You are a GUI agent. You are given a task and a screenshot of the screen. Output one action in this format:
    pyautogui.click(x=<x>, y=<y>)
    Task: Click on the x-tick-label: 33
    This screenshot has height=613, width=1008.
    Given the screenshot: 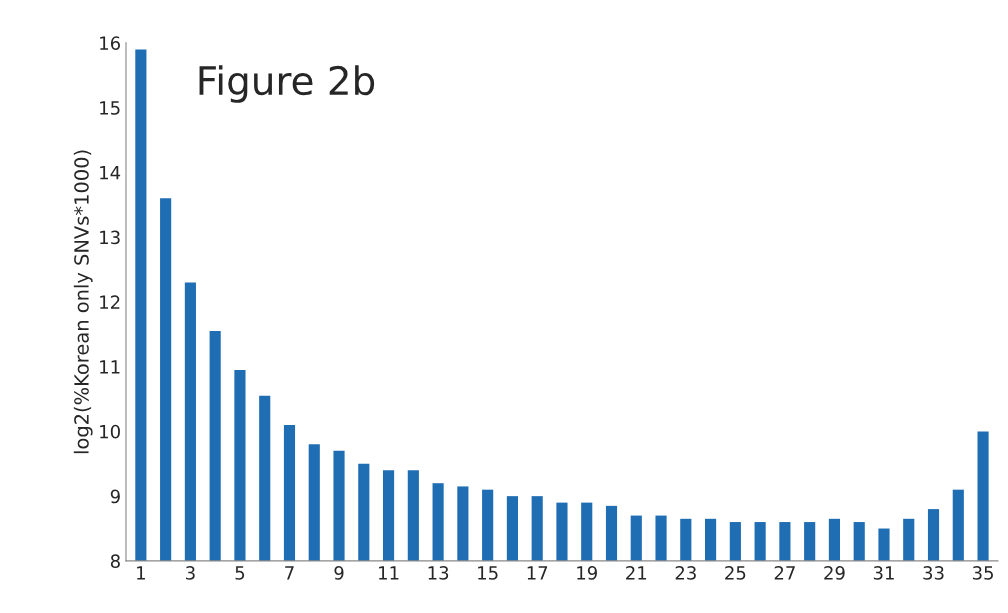 What is the action you would take?
    pyautogui.click(x=933, y=573)
    